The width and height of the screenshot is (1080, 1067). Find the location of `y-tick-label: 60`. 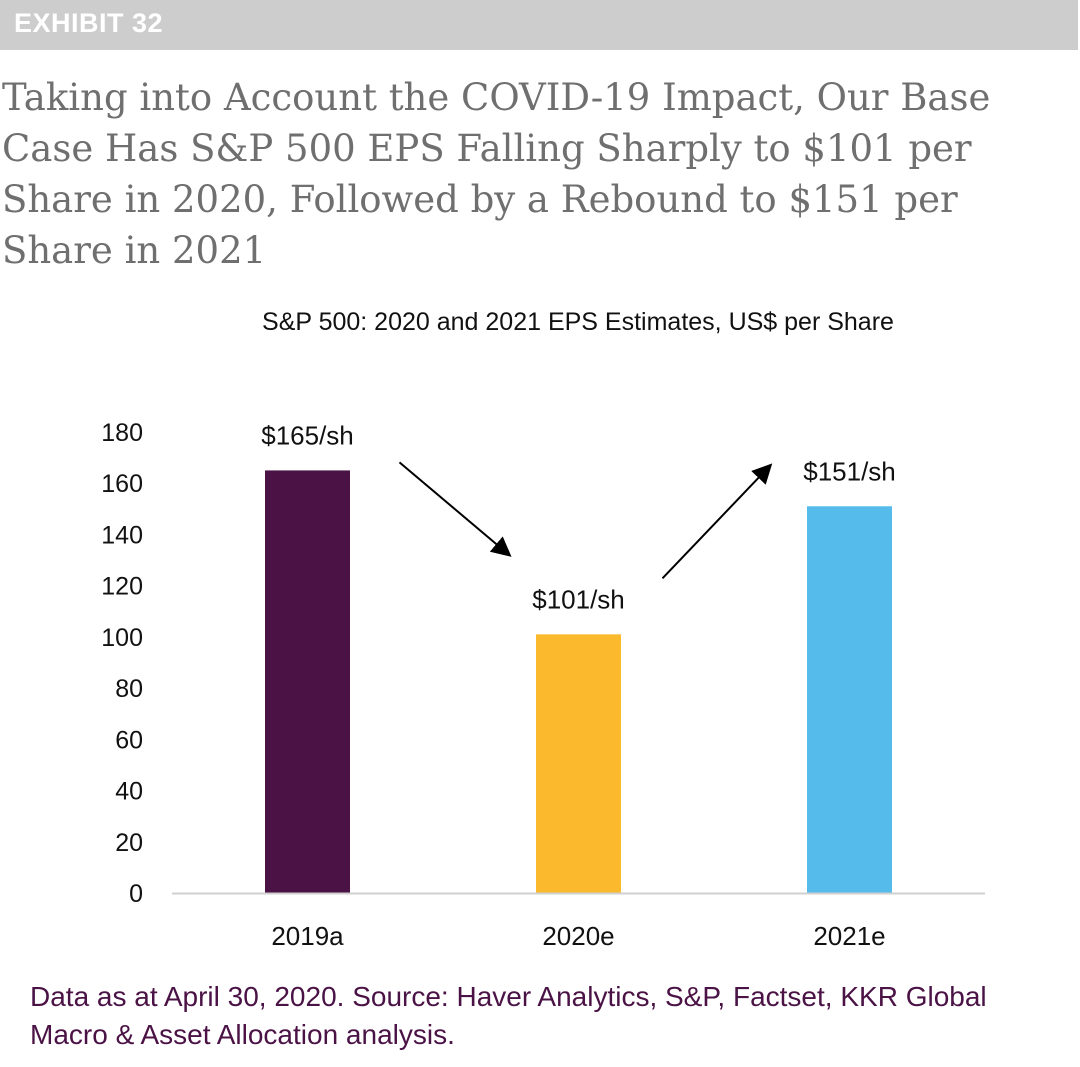

y-tick-label: 60 is located at coordinates (129, 740).